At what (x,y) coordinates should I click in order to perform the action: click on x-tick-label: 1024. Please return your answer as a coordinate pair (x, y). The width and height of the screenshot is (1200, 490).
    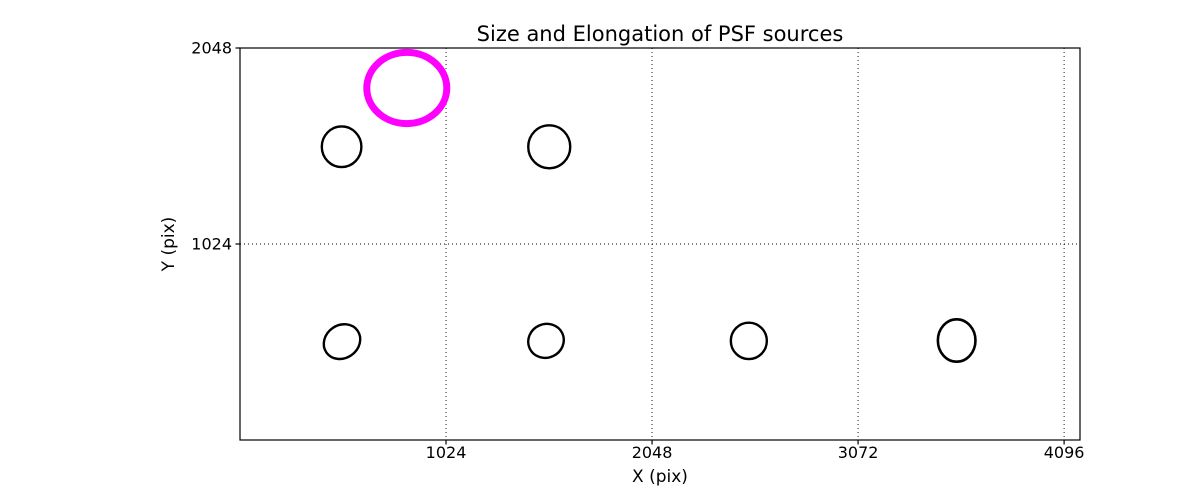
    Looking at the image, I should click on (446, 452).